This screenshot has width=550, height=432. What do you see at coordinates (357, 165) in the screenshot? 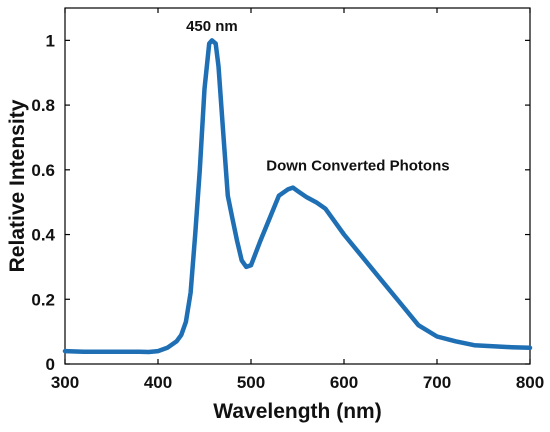
I see `annotation-label: Down Converted Photons` at bounding box center [357, 165].